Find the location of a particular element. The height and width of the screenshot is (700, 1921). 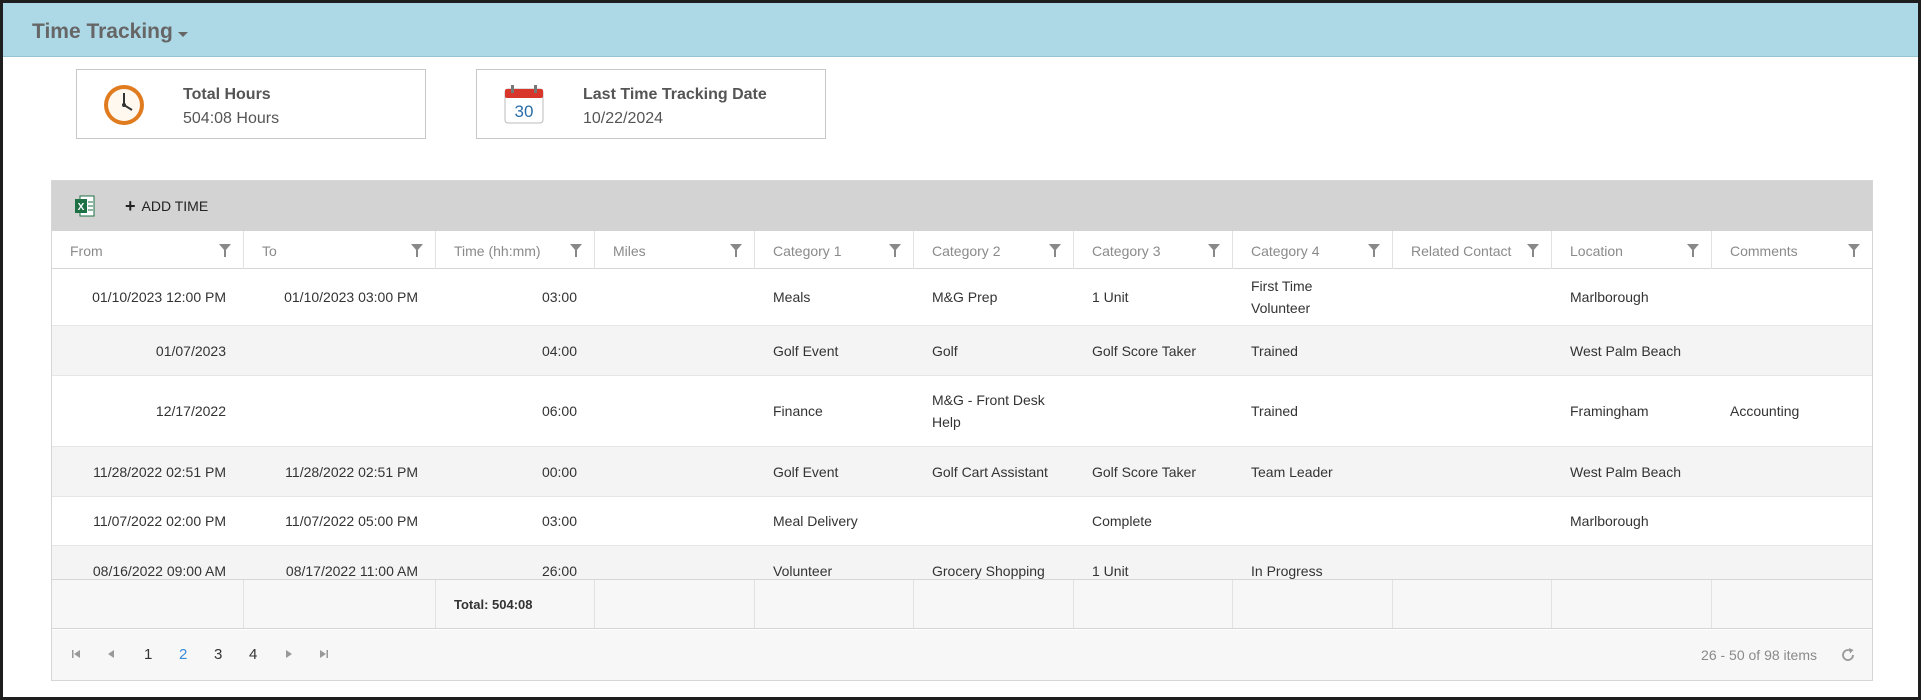

first-page-icon is located at coordinates (76, 654).